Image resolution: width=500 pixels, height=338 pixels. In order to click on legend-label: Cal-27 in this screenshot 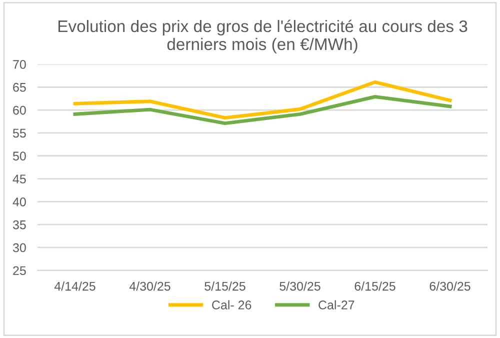, I will do `click(336, 305)`.